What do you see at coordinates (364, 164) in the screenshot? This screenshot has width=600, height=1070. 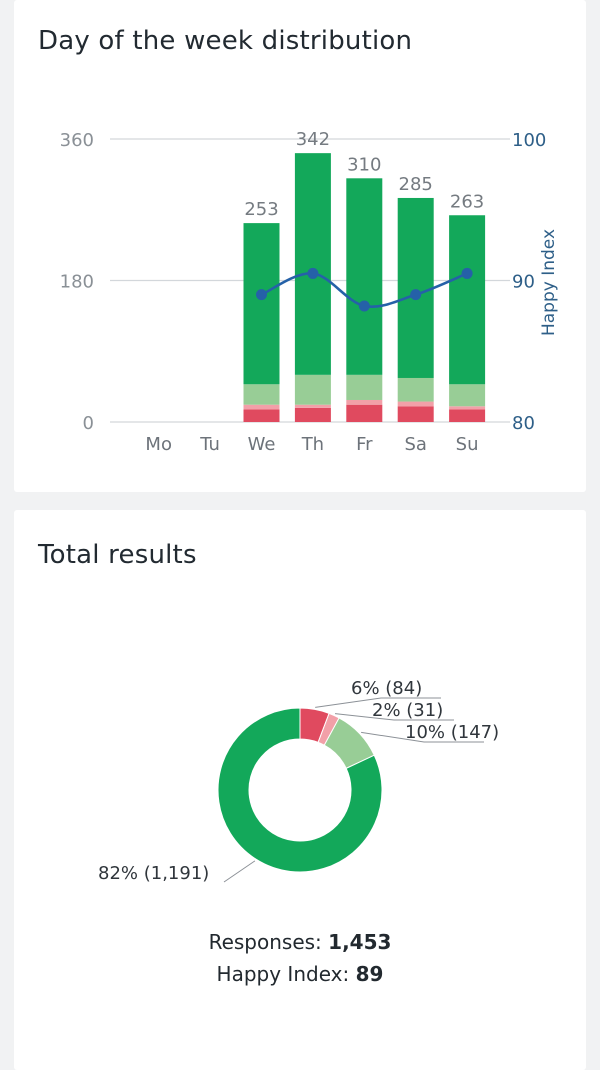 I see `bar-total-label: 310` at bounding box center [364, 164].